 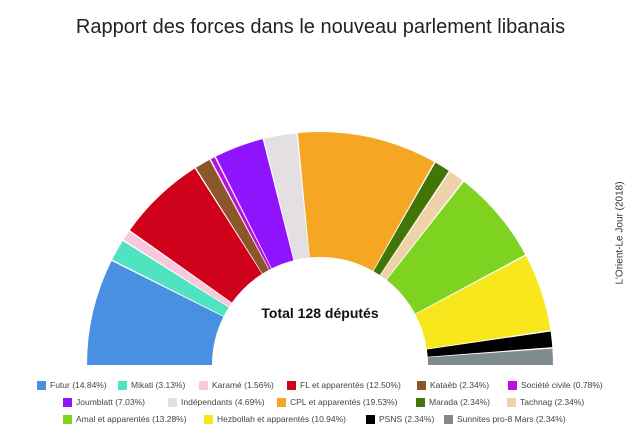 I want to click on legend-label: Tachnag (2.34%), so click(x=552, y=402).